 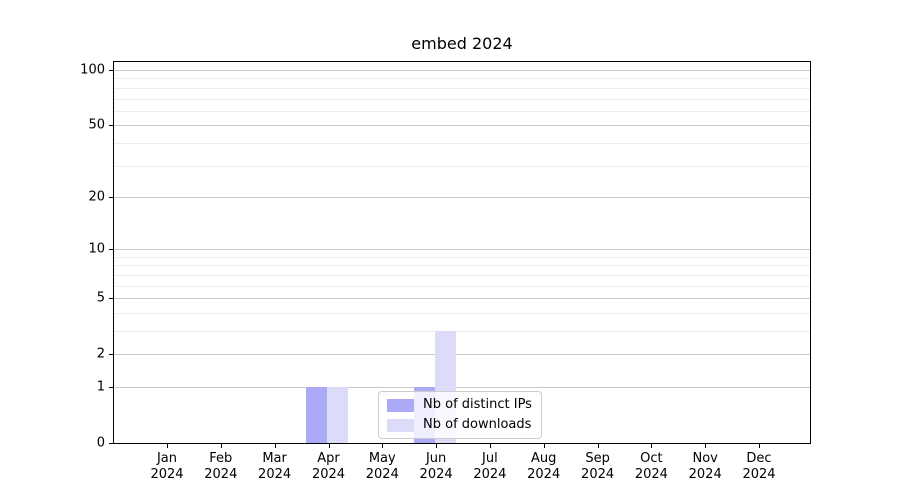 I want to click on y-tick-label: 5, so click(x=100, y=298).